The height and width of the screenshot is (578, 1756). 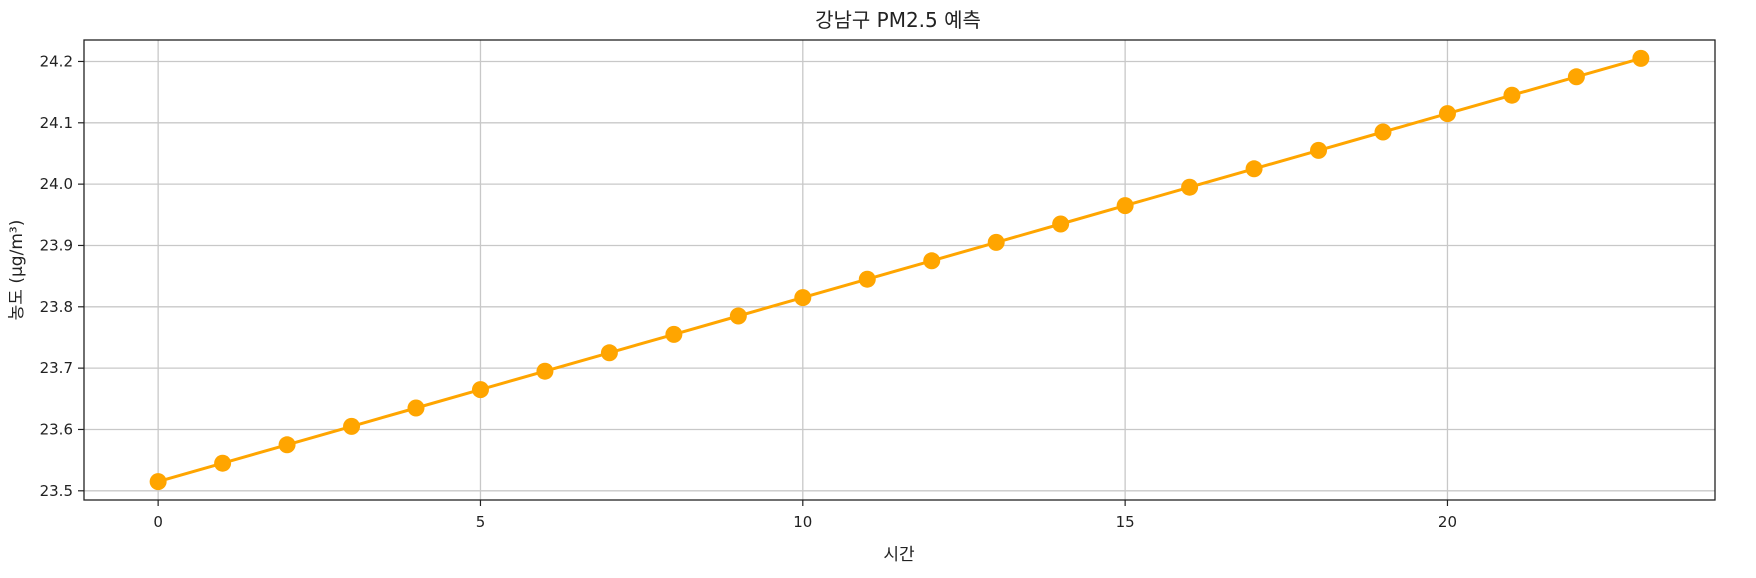 I want to click on y-tick-label: 23.5, so click(x=56, y=491).